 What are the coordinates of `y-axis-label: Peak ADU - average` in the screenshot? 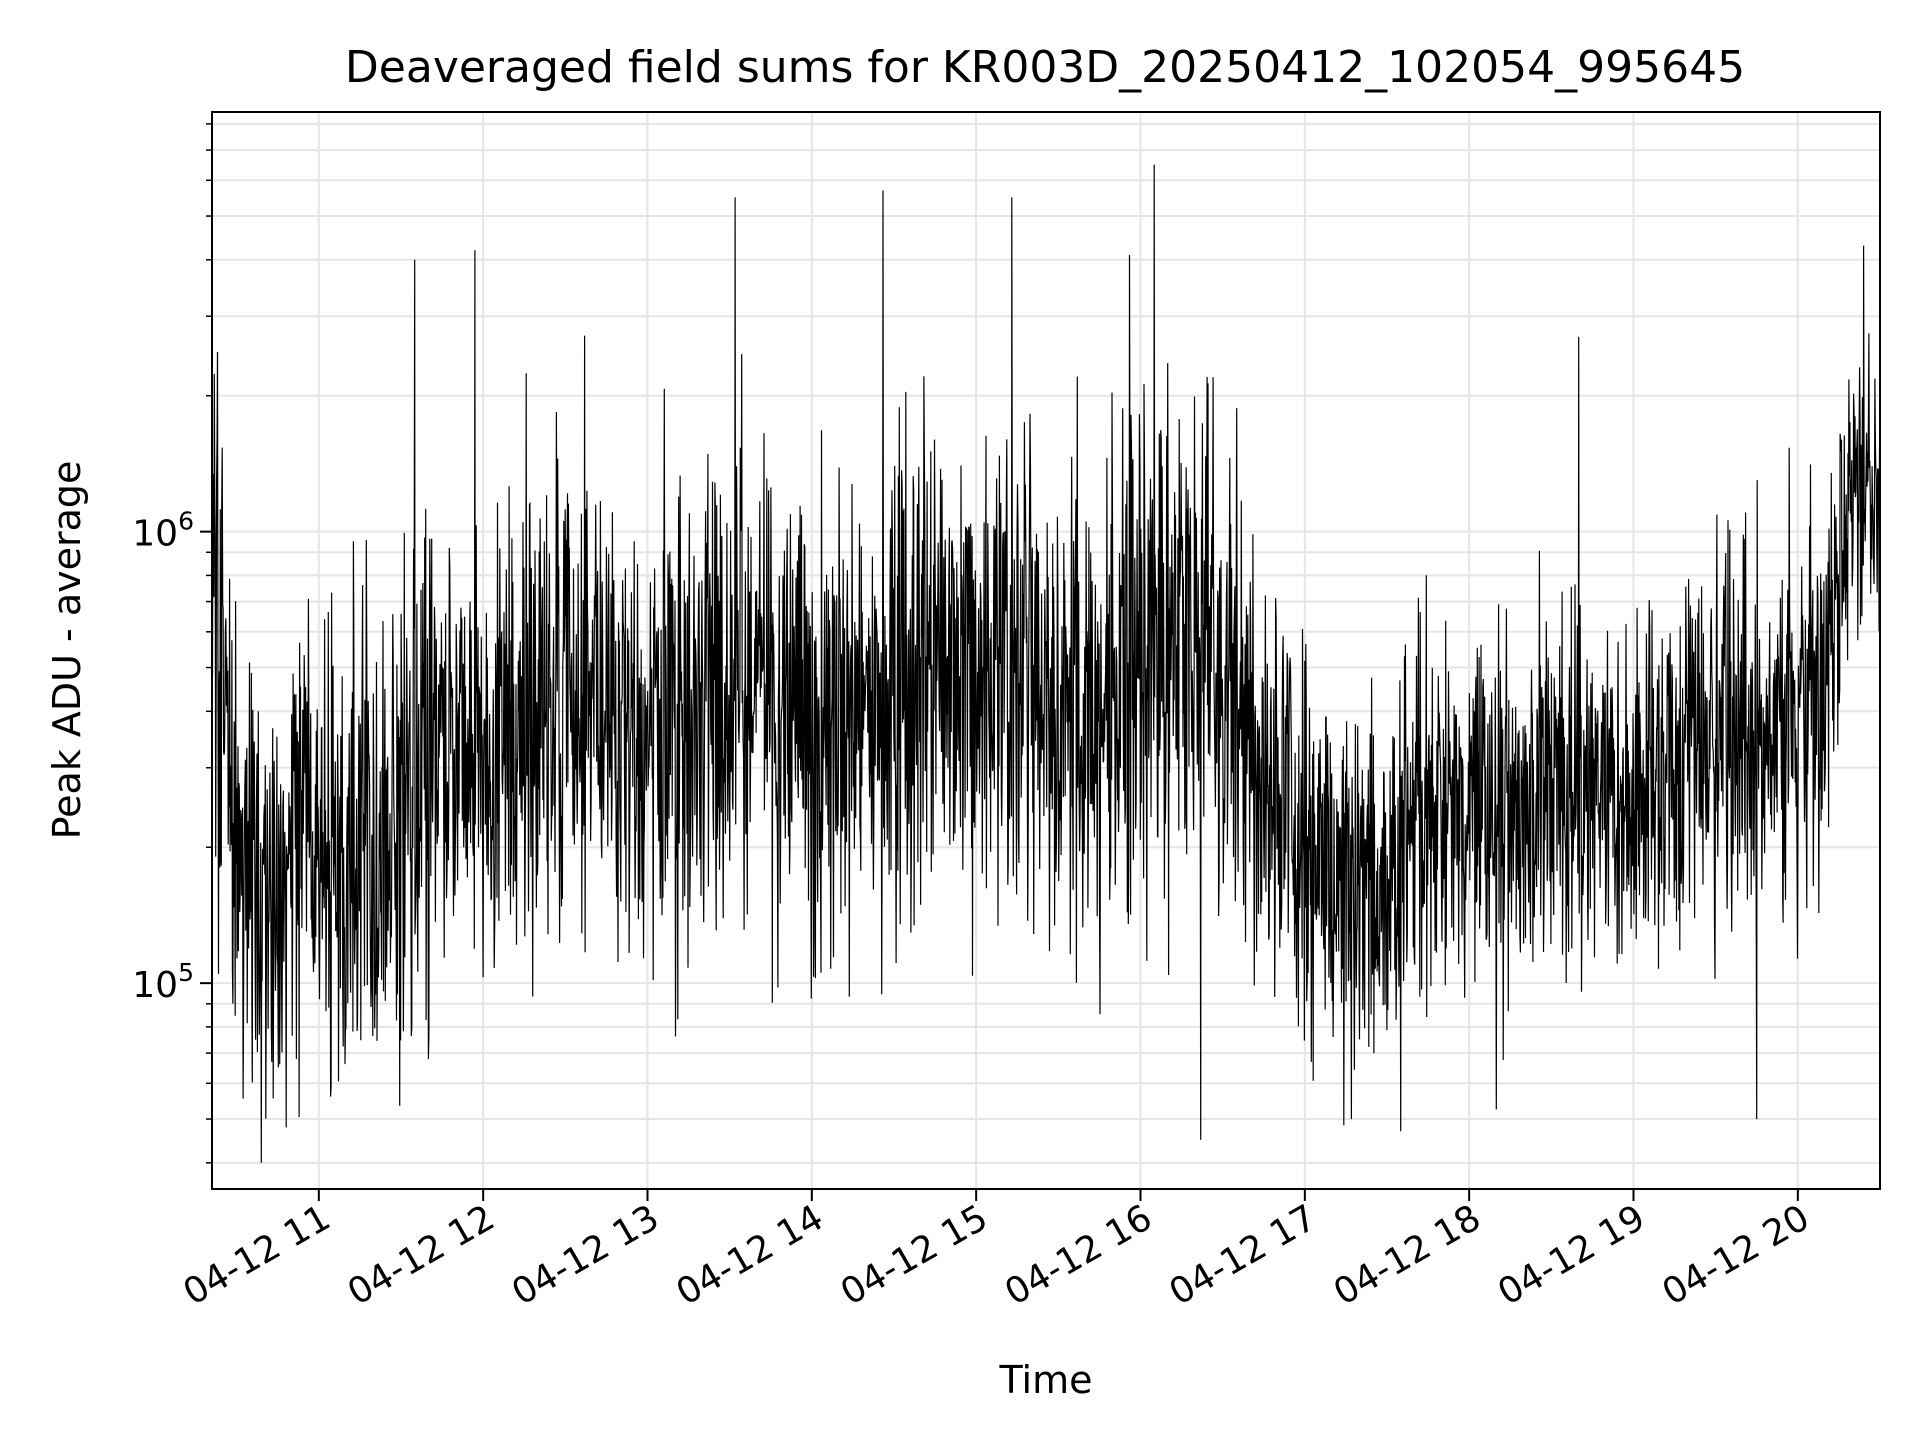 It's located at (67, 650).